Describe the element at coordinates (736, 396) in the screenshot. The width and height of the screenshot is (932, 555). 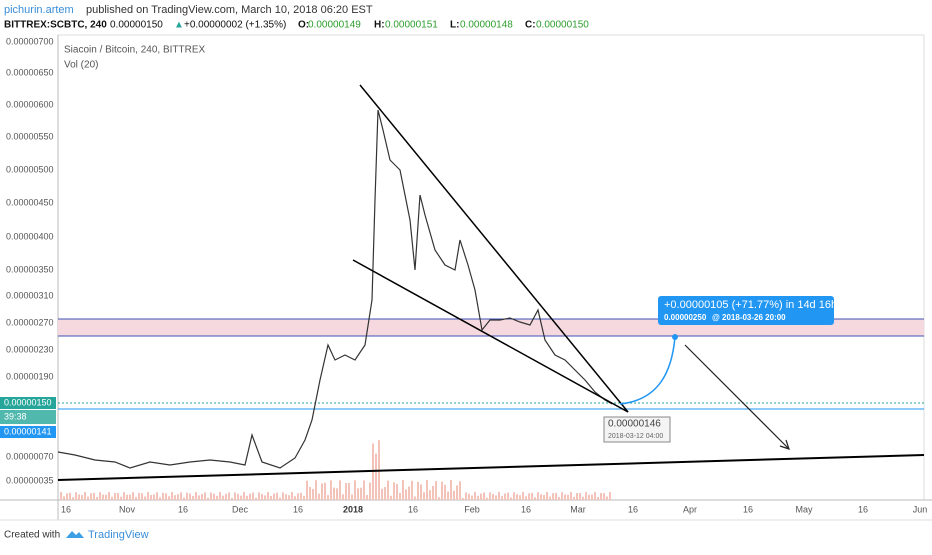
I see `down-arrow` at that location.